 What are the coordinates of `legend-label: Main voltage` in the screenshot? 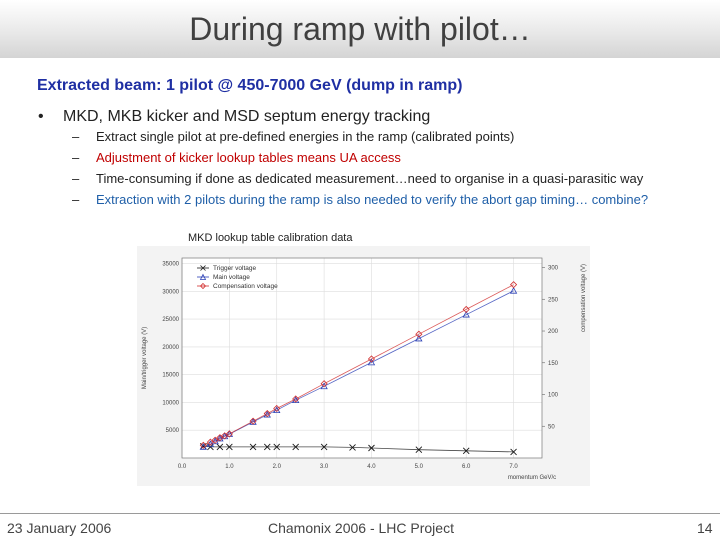 It's located at (231, 277).